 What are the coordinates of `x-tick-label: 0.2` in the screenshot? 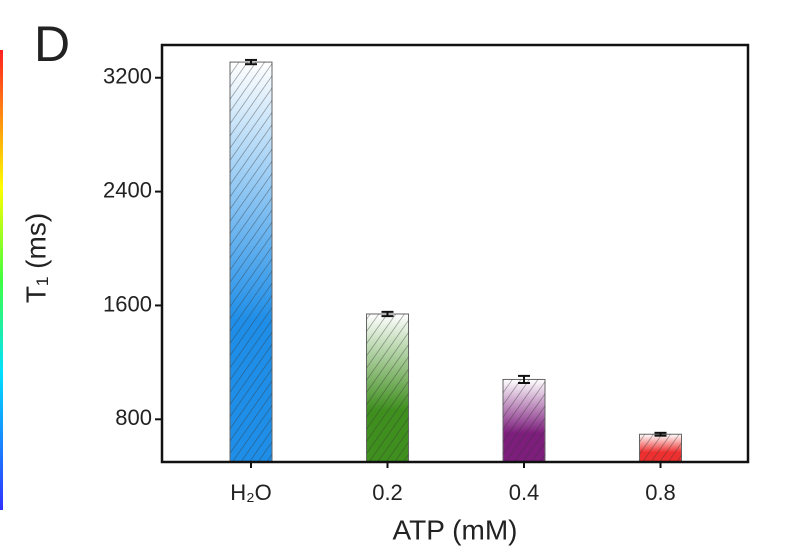 It's located at (387, 492).